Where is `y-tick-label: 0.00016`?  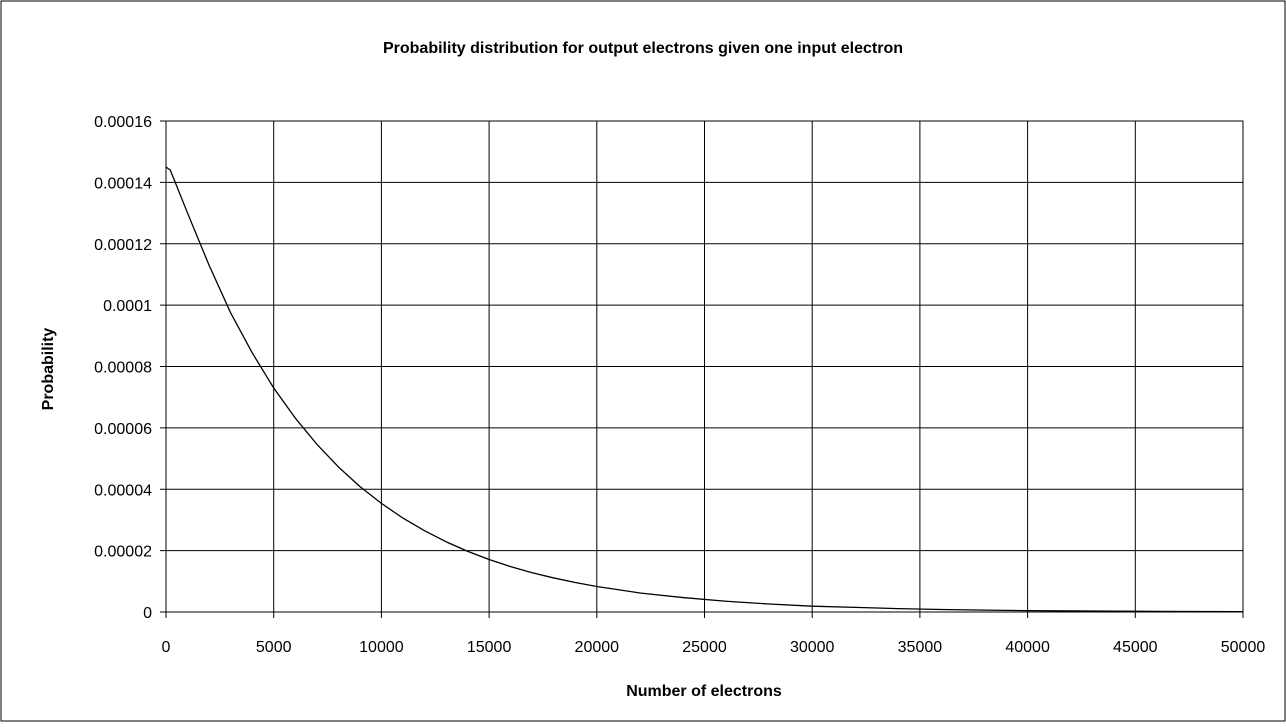 y-tick-label: 0.00016 is located at coordinates (123, 122).